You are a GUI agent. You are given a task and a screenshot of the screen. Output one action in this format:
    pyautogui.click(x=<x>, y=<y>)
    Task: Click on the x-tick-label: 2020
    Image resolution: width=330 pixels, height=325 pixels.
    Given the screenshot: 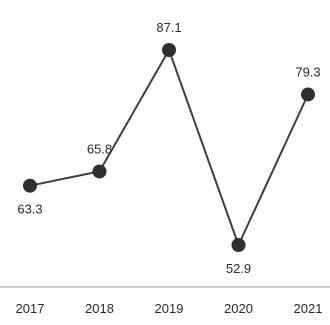 What is the action you would take?
    pyautogui.click(x=238, y=308)
    